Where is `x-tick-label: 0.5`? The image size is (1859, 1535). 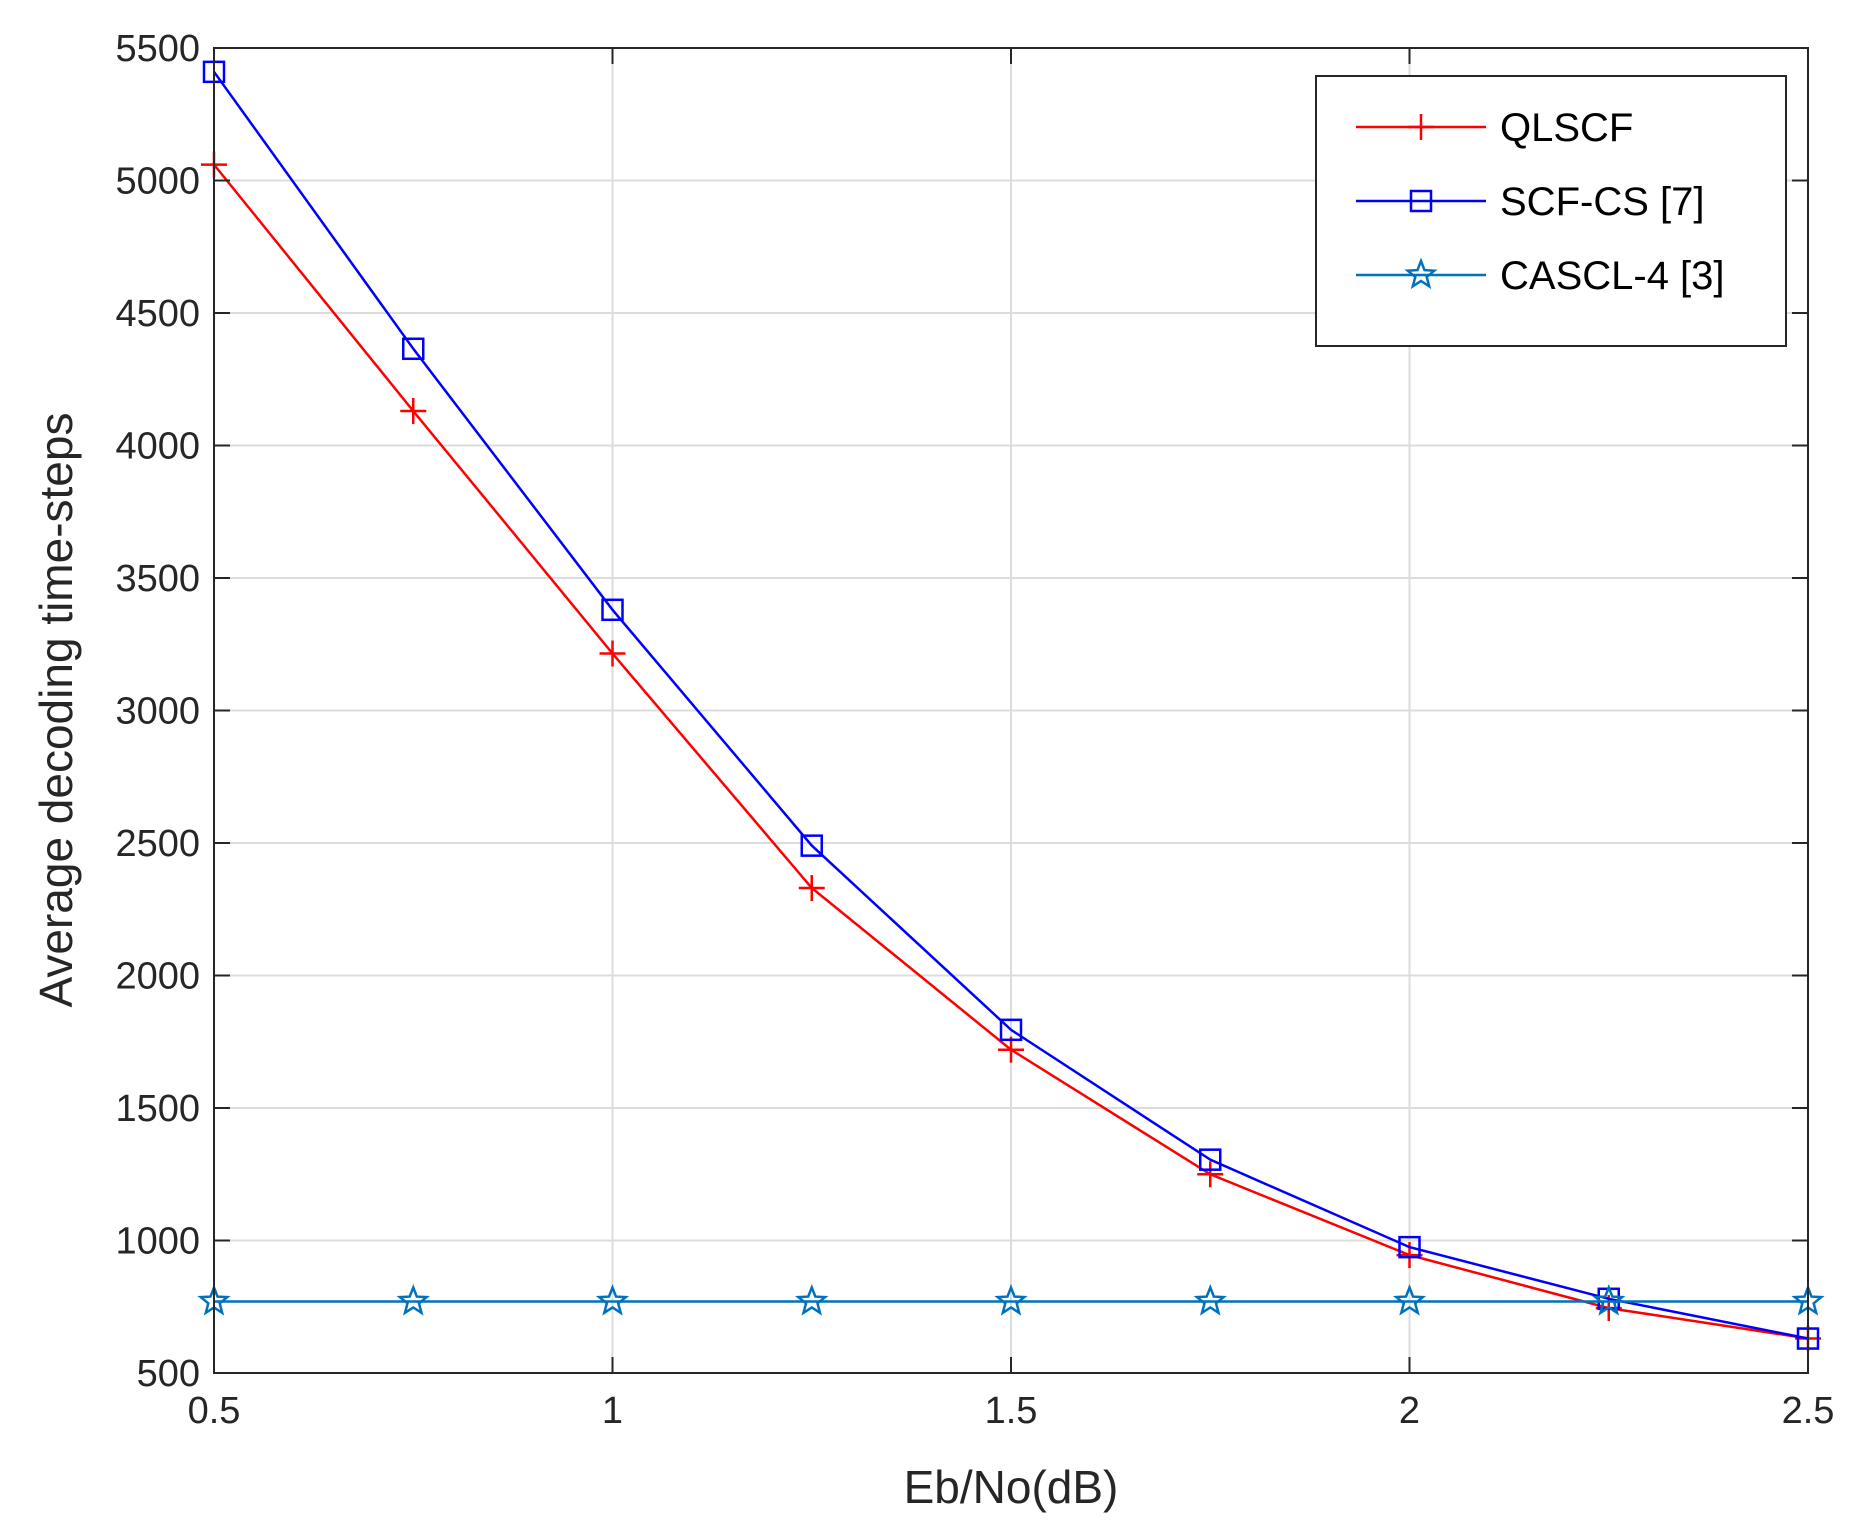
x-tick-label: 0.5 is located at coordinates (214, 1411).